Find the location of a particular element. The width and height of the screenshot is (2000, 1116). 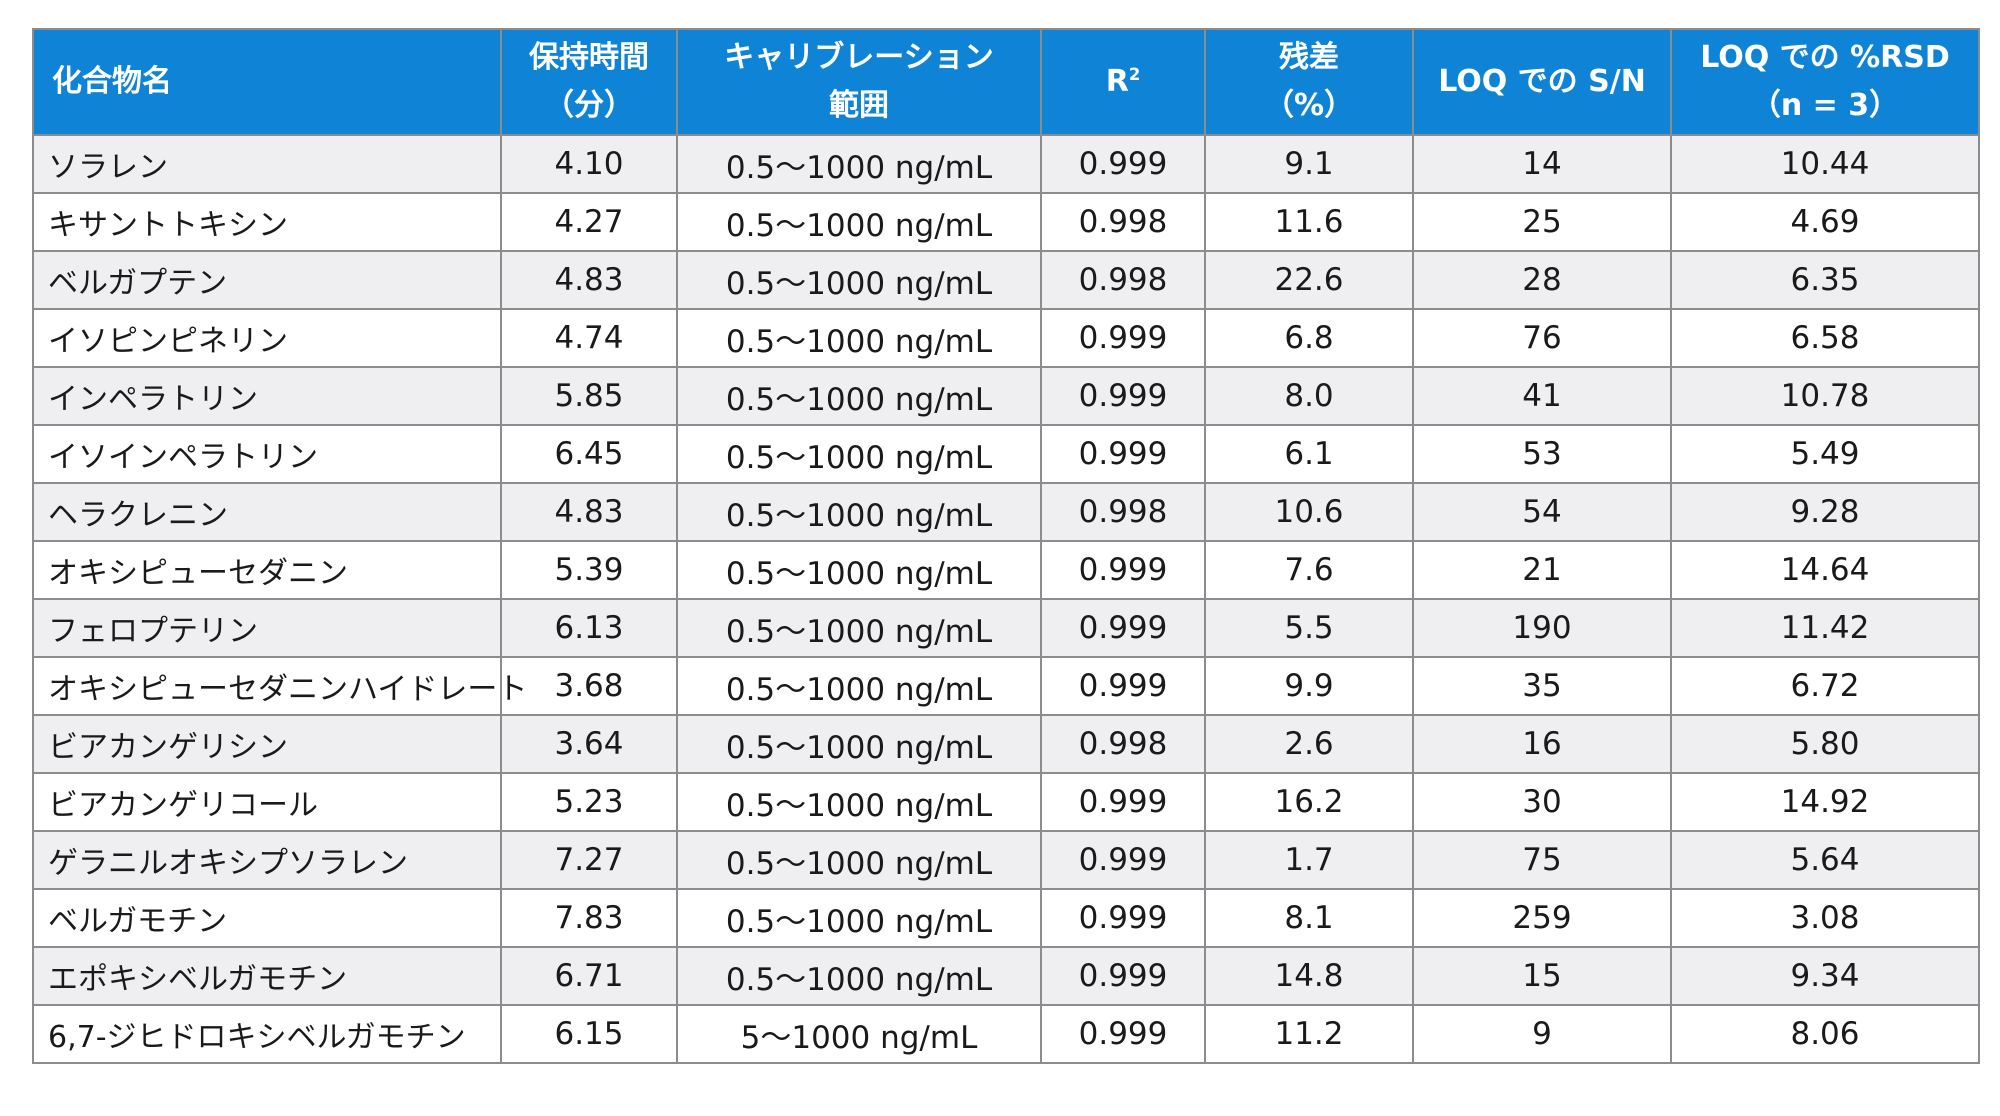

cell-retention-time: 6.45 is located at coordinates (589, 454).